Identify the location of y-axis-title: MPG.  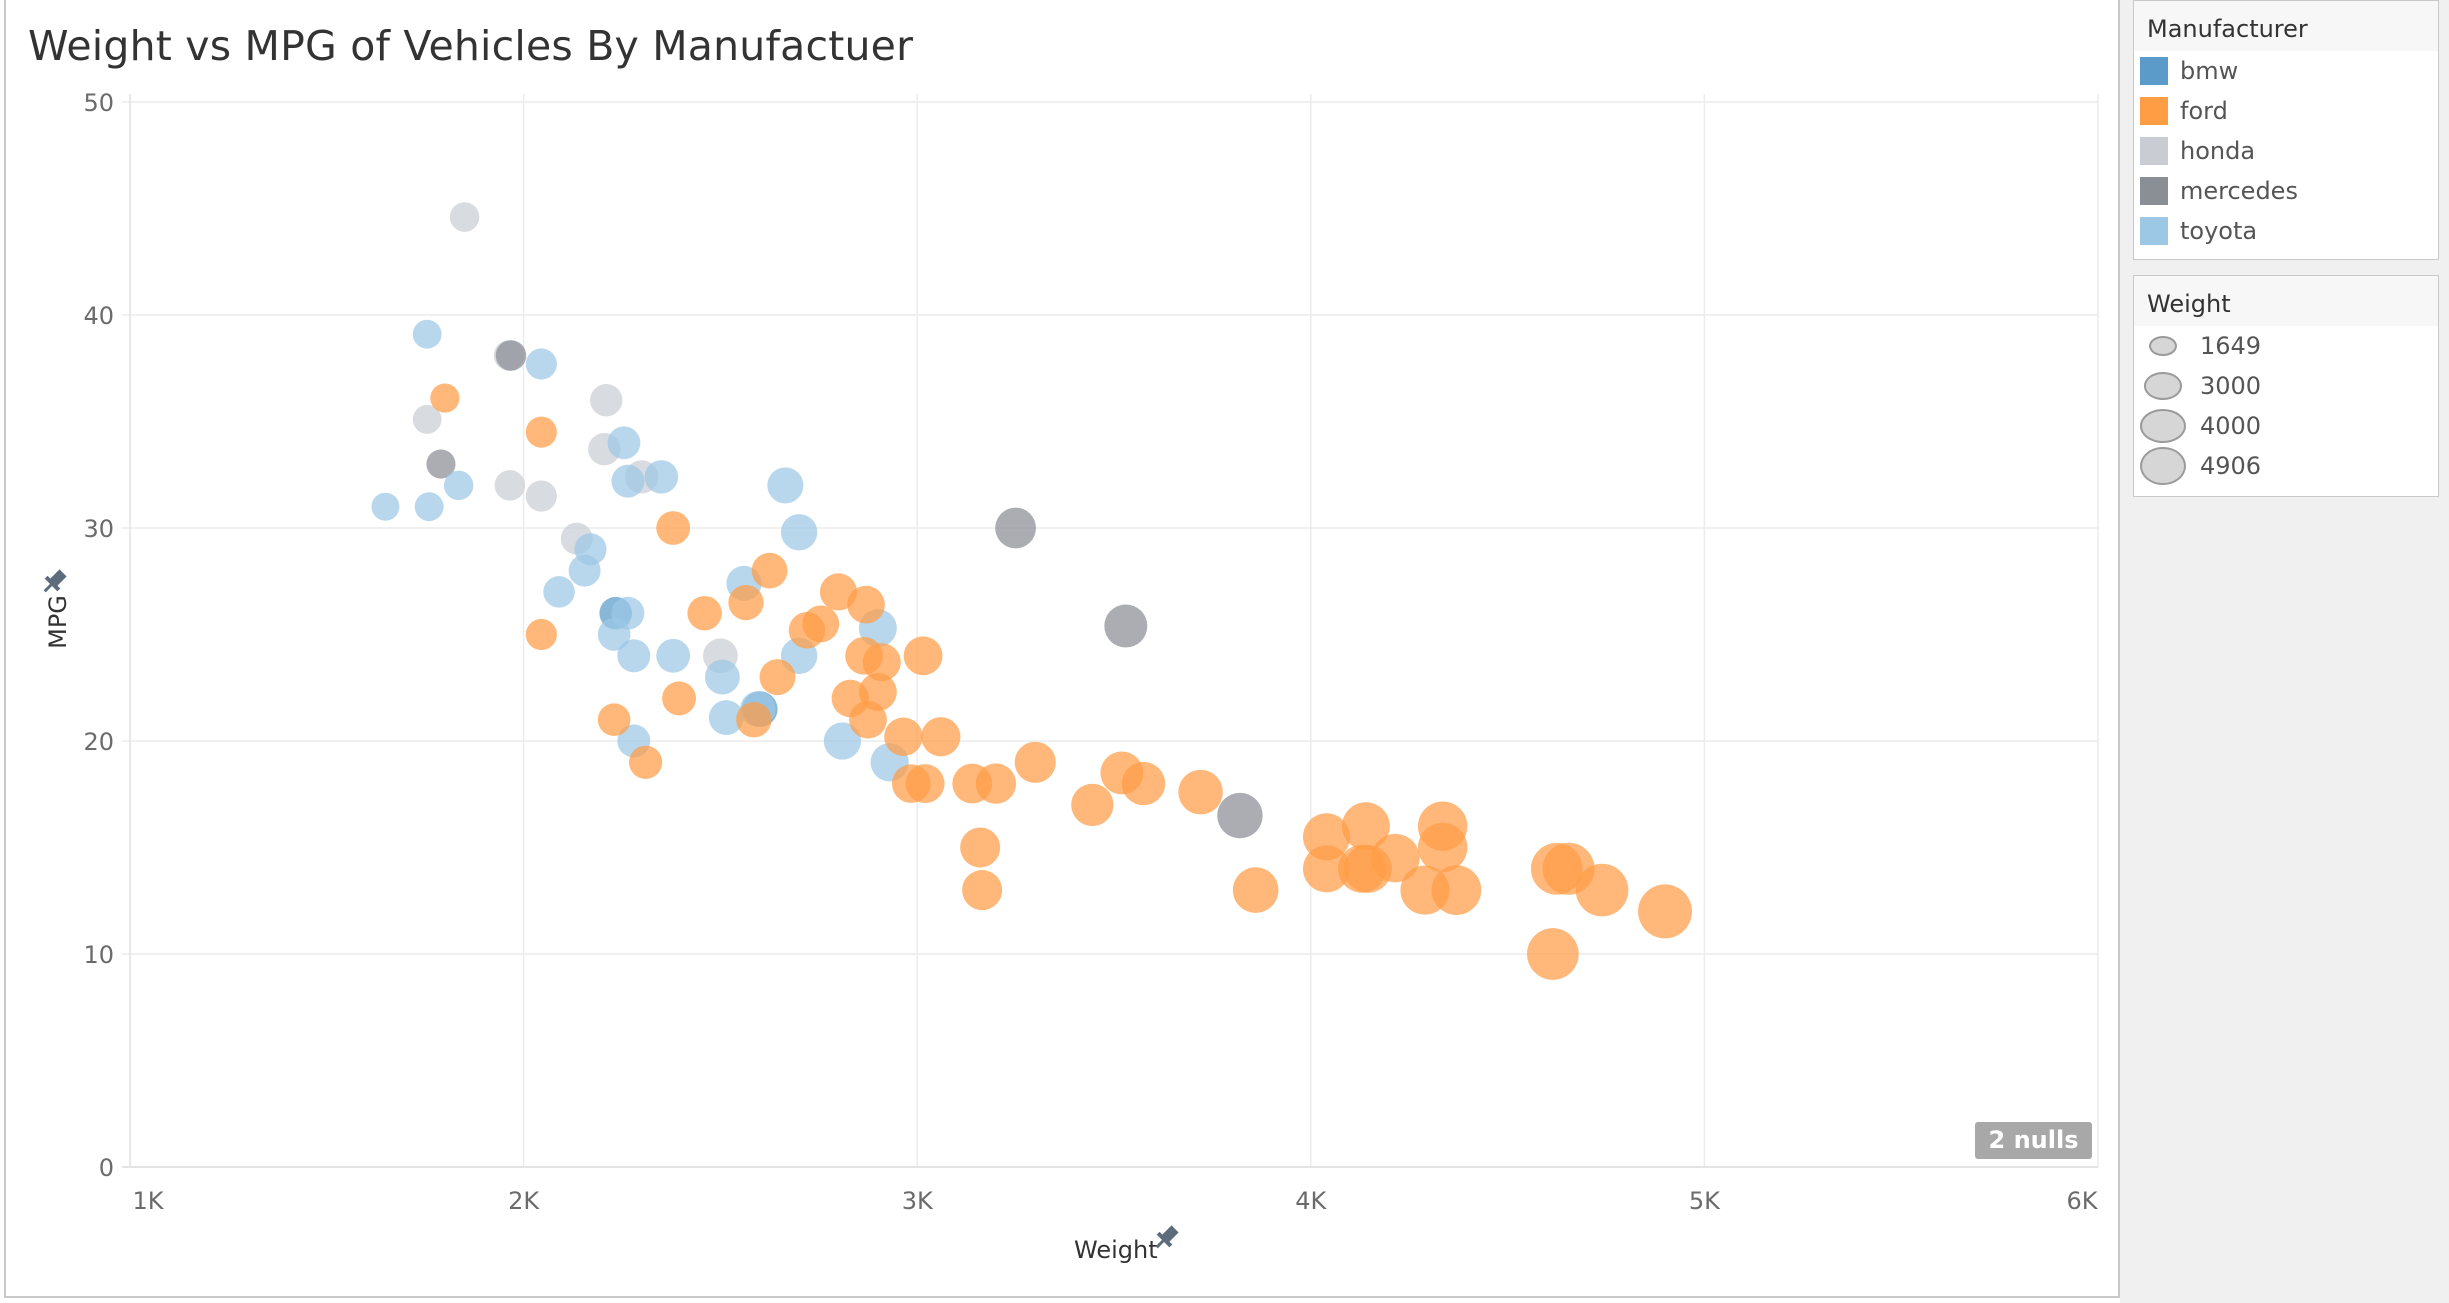
(58, 622).